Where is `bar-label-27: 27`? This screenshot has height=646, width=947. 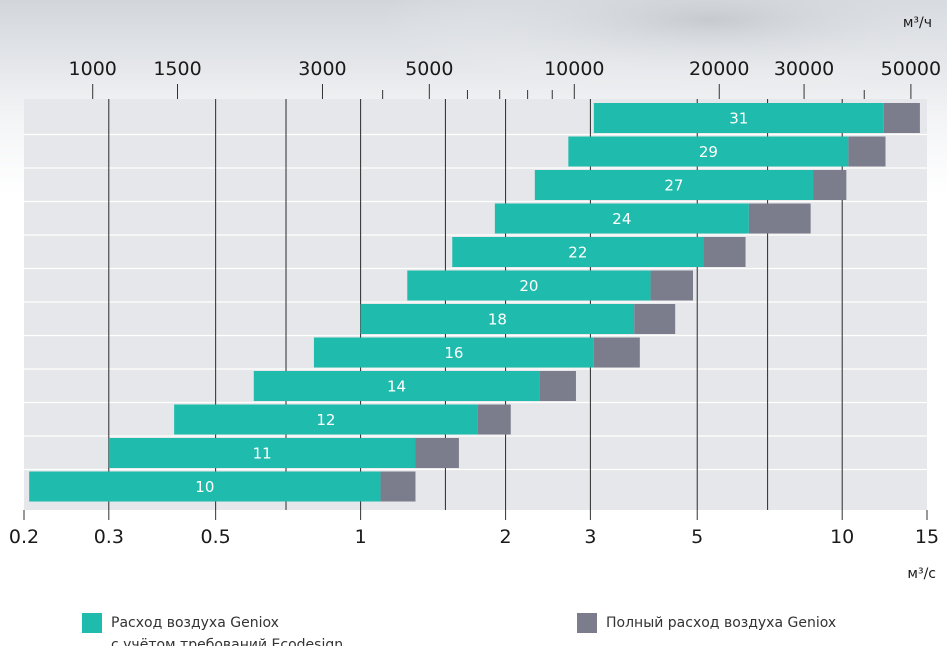
bar-label-27: 27 is located at coordinates (673, 186).